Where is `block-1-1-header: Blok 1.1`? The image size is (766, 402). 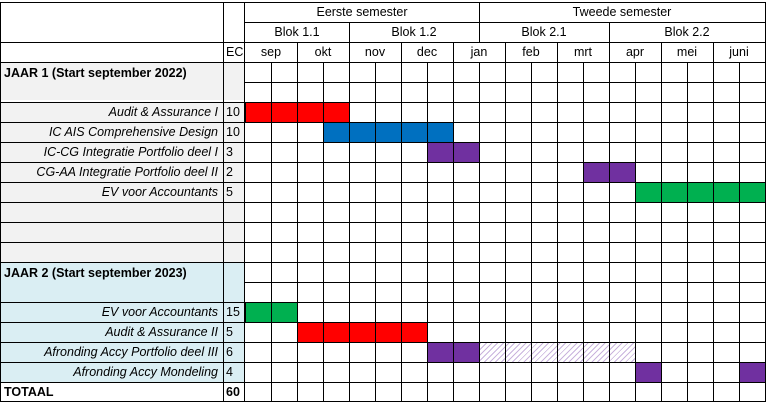
block-1-1-header: Blok 1.1 is located at coordinates (297, 31).